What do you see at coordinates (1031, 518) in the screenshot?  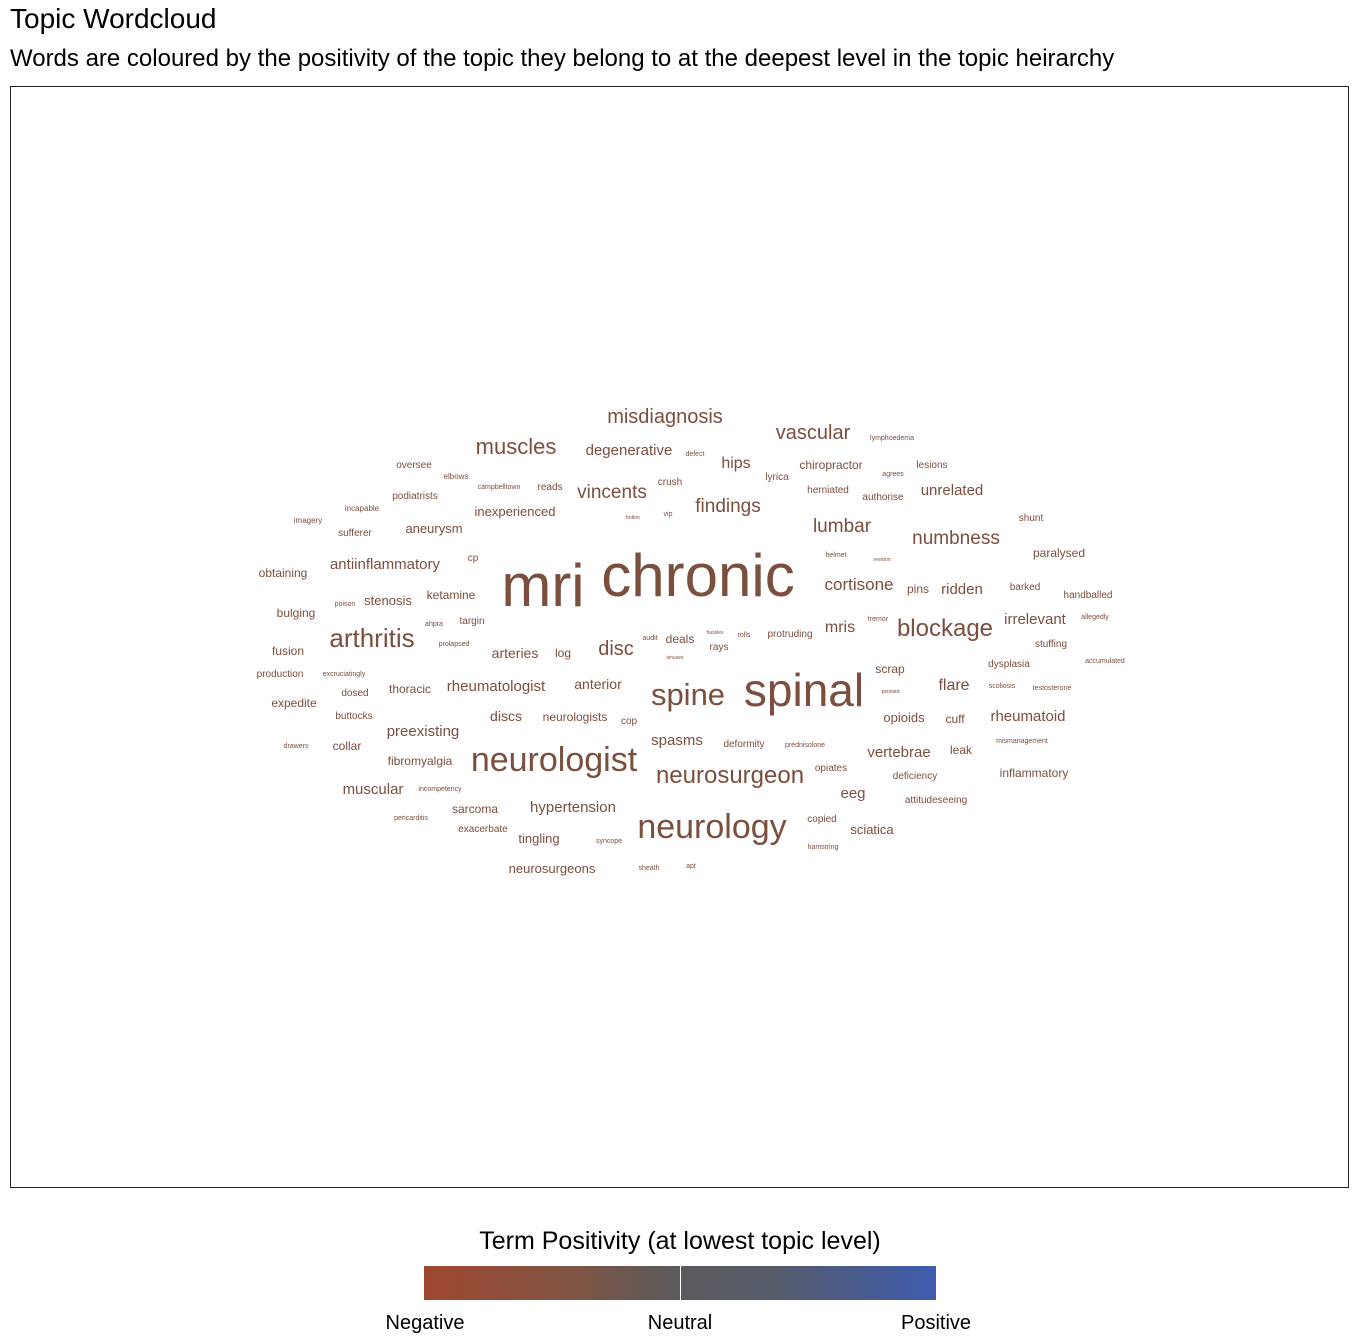 I see `word-shunt: shunt` at bounding box center [1031, 518].